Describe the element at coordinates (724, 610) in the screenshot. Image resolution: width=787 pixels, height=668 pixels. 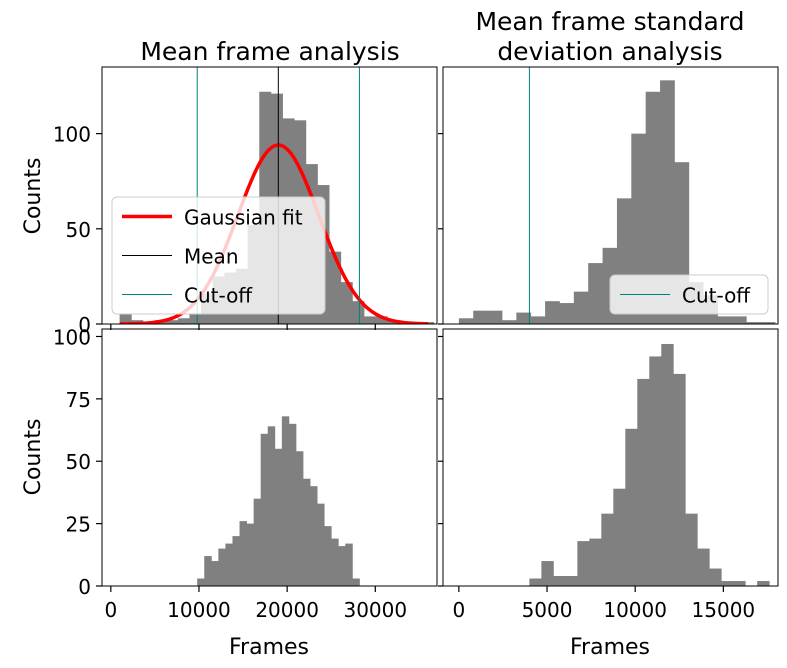
I see `x-tick-label: 15000` at that location.